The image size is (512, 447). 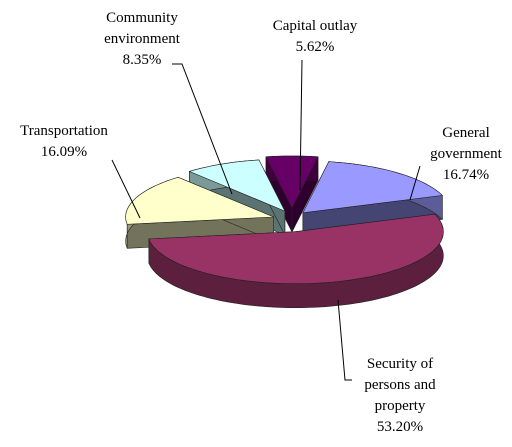 I want to click on slice-label: General government, so click(x=466, y=143).